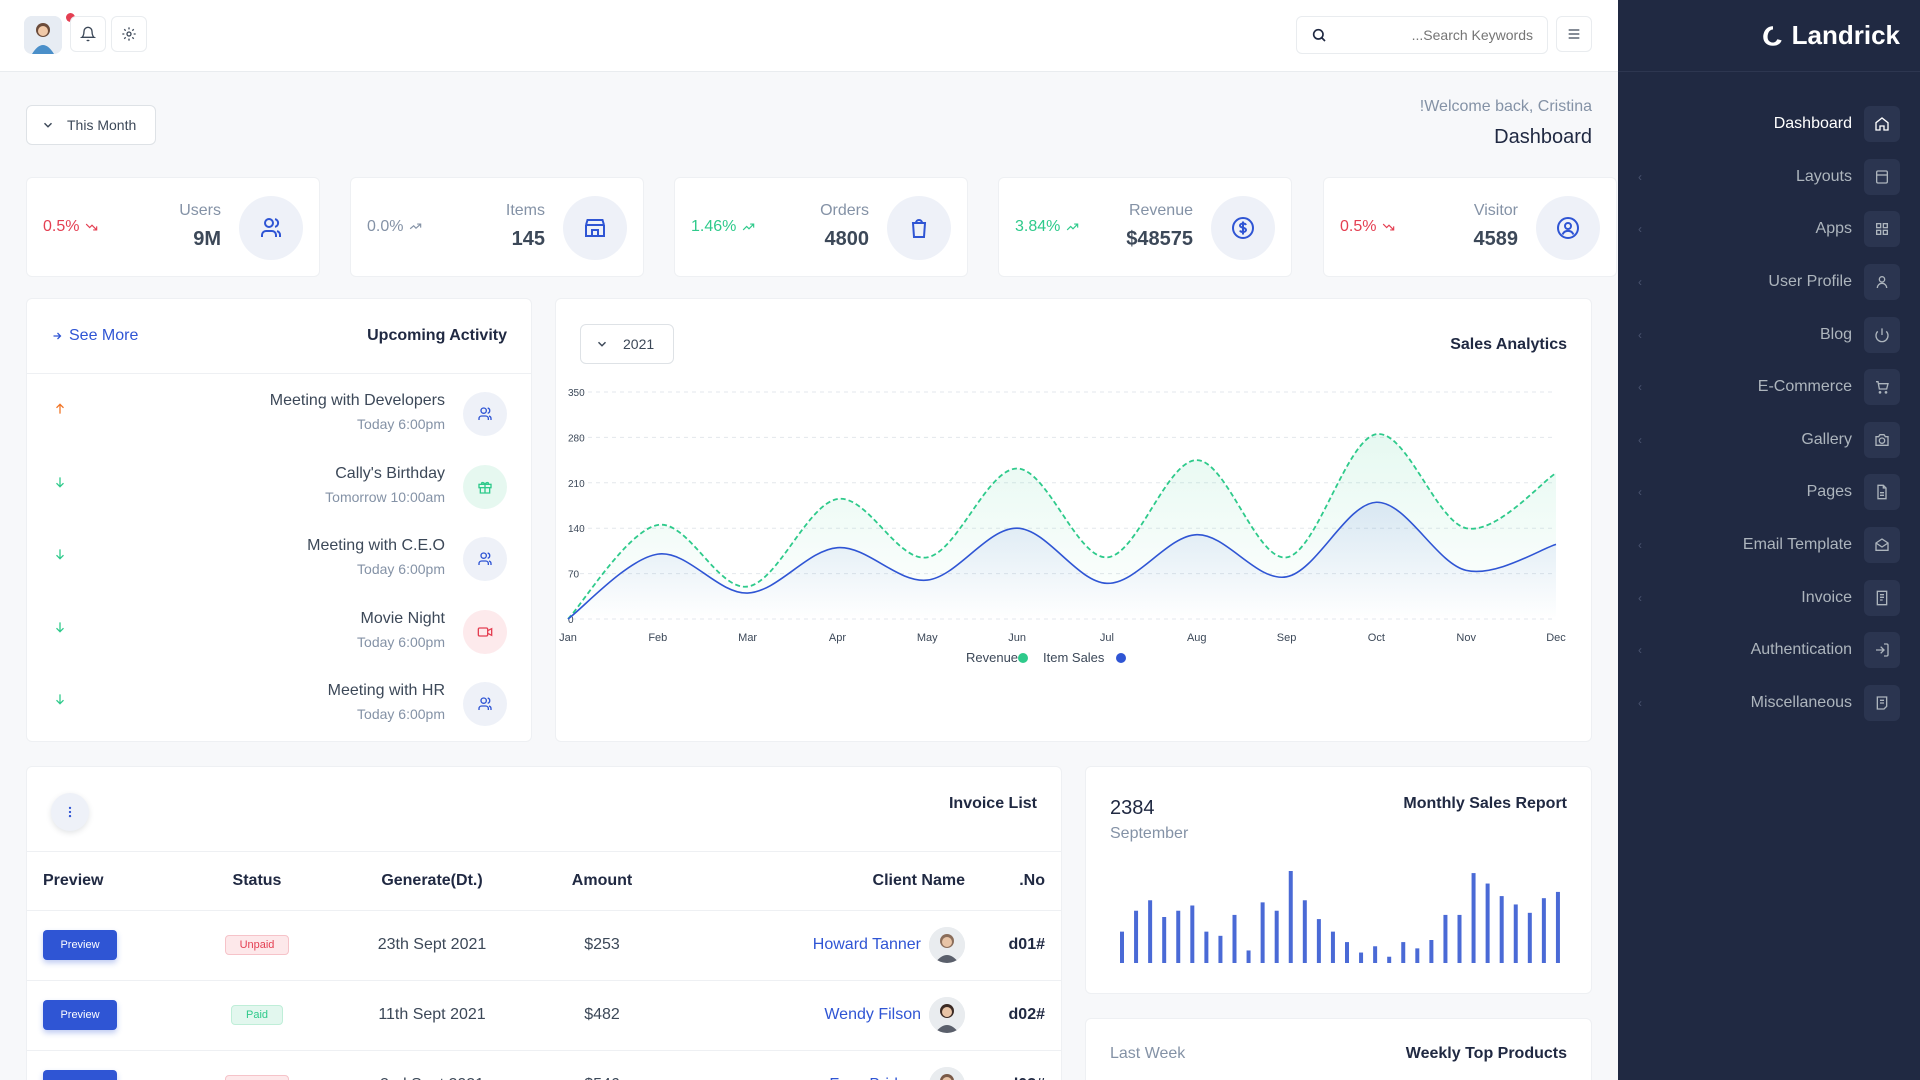  What do you see at coordinates (1574, 34) in the screenshot?
I see `menu-toggle-button` at bounding box center [1574, 34].